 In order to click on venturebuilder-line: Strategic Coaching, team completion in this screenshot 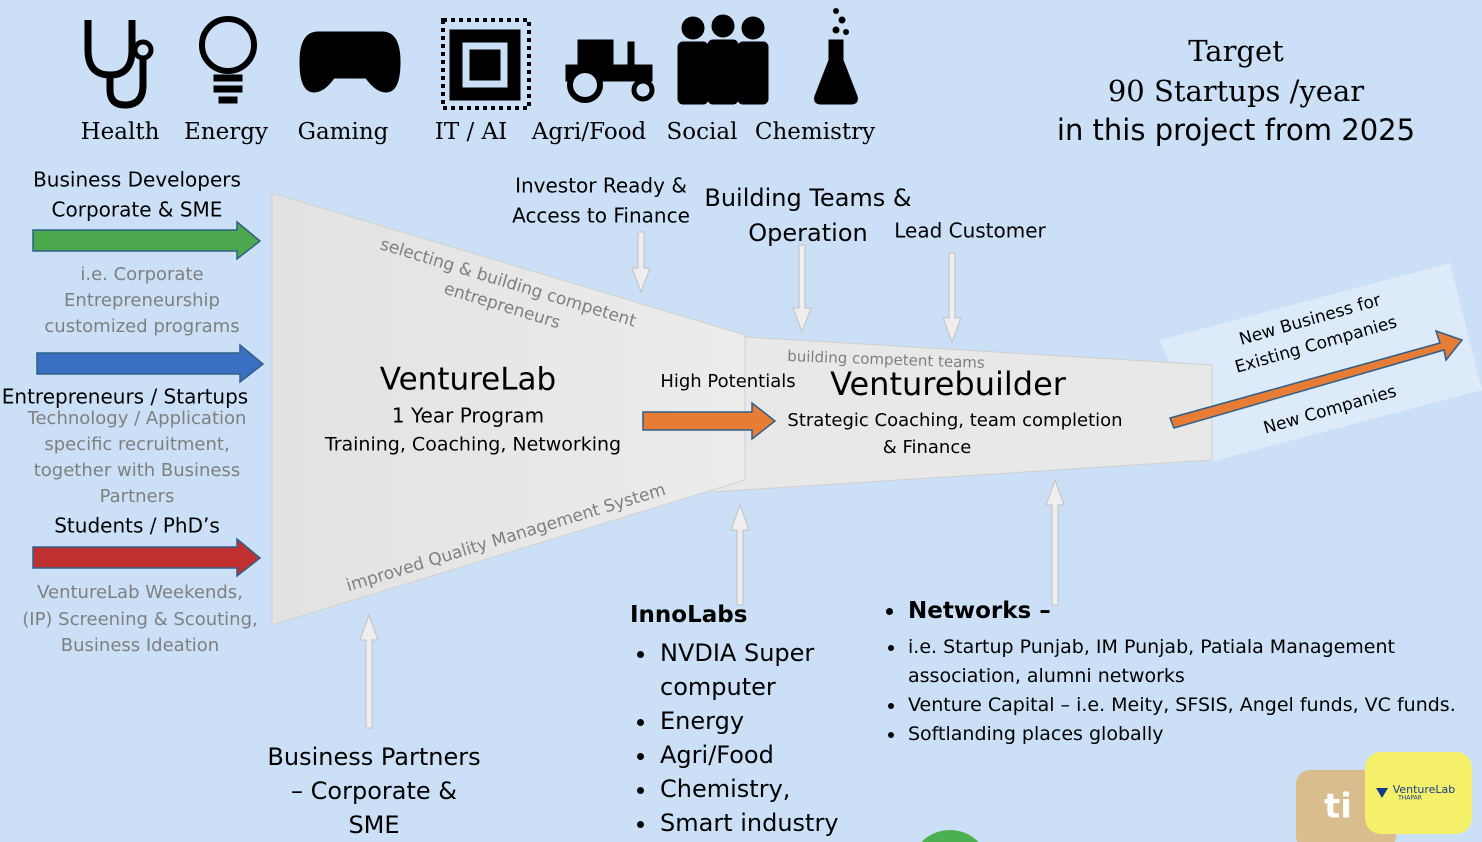, I will do `click(954, 420)`.